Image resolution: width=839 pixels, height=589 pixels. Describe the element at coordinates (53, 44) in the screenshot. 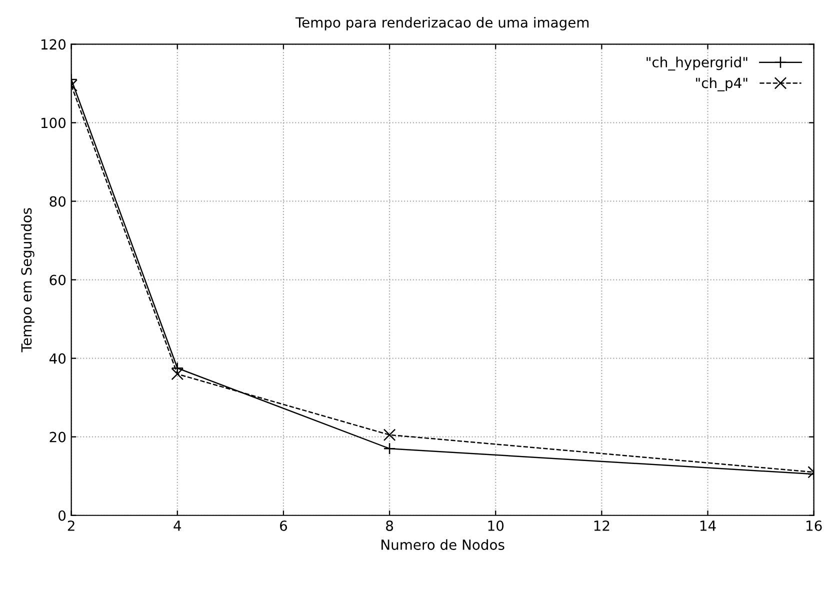

I see `y-tick-label: 120` at that location.